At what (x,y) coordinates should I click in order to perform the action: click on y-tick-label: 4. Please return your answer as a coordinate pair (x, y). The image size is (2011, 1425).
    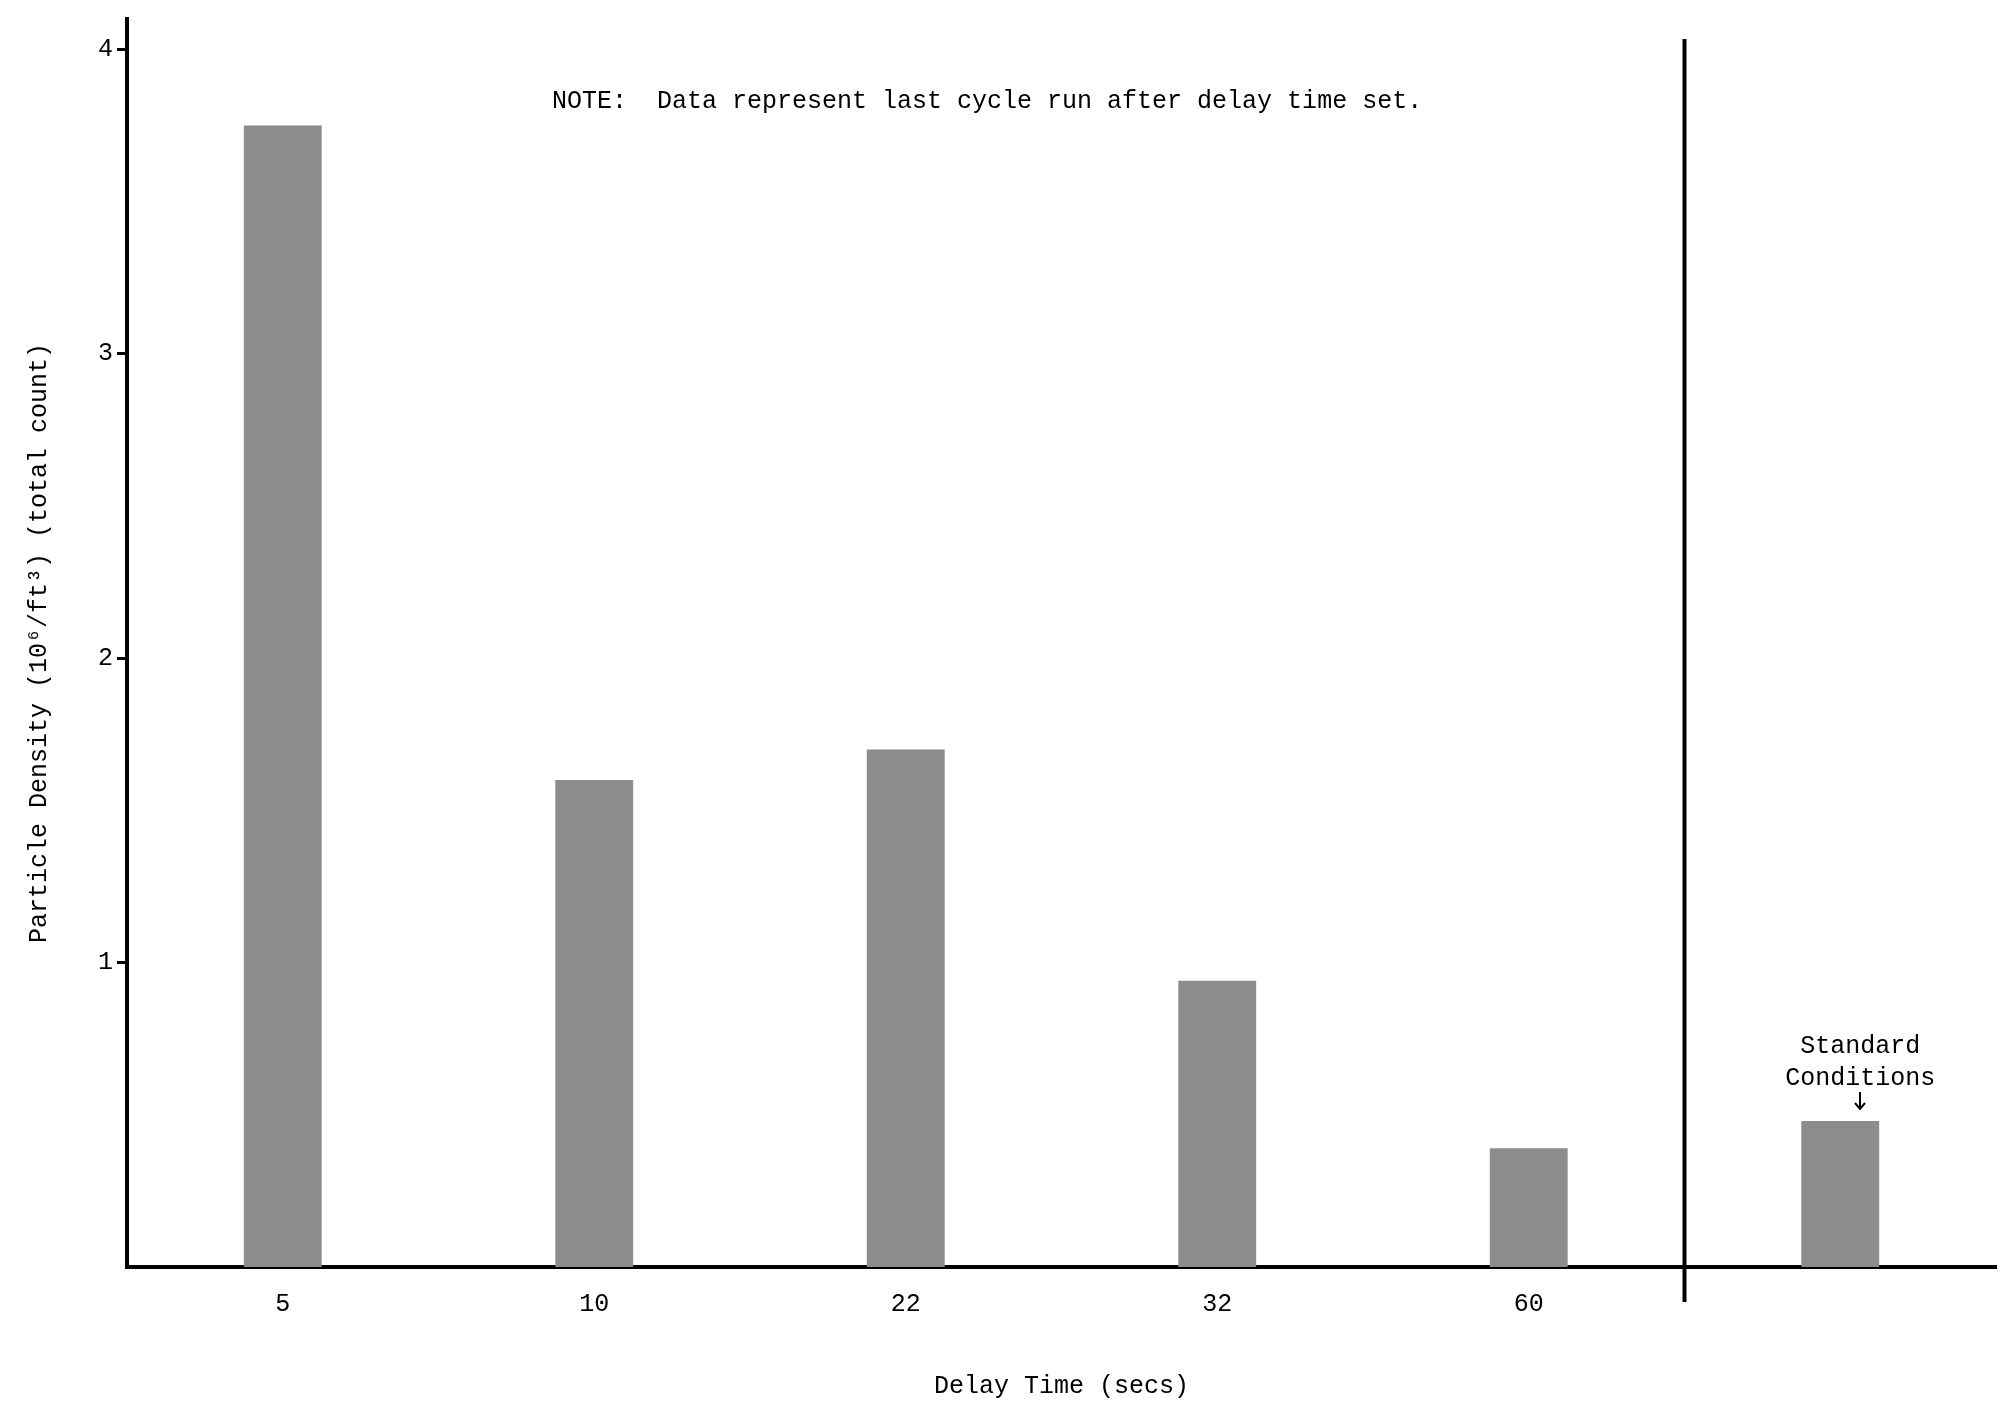
    Looking at the image, I should click on (105, 50).